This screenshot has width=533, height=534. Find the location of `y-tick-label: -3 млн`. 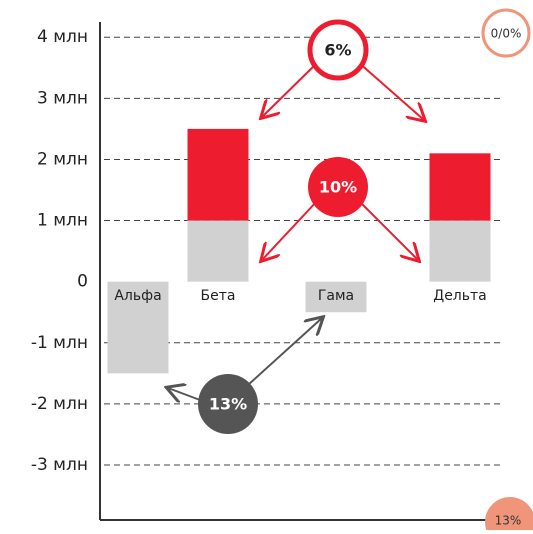

y-tick-label: -3 млн is located at coordinates (59, 465).